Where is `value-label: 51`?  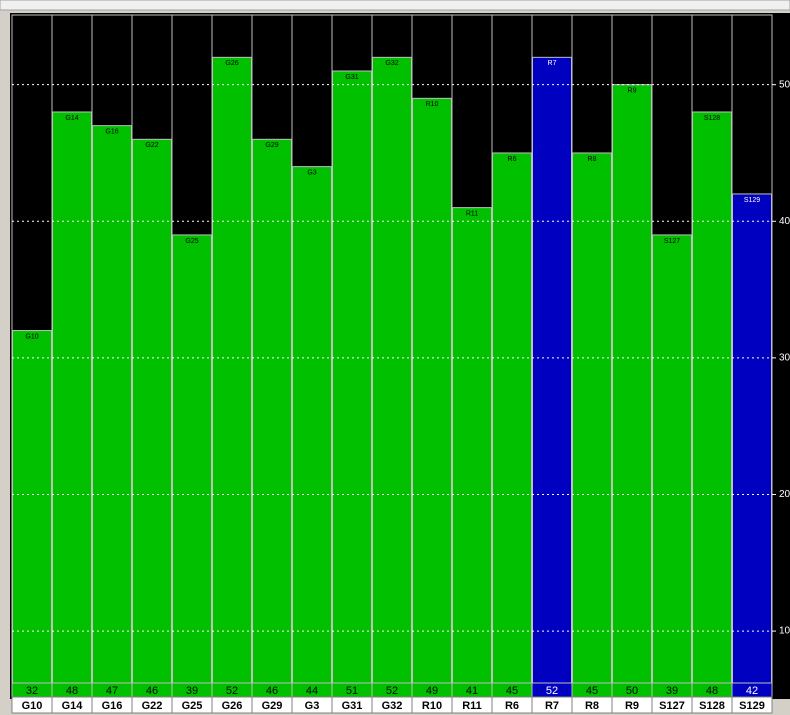 value-label: 51 is located at coordinates (352, 691).